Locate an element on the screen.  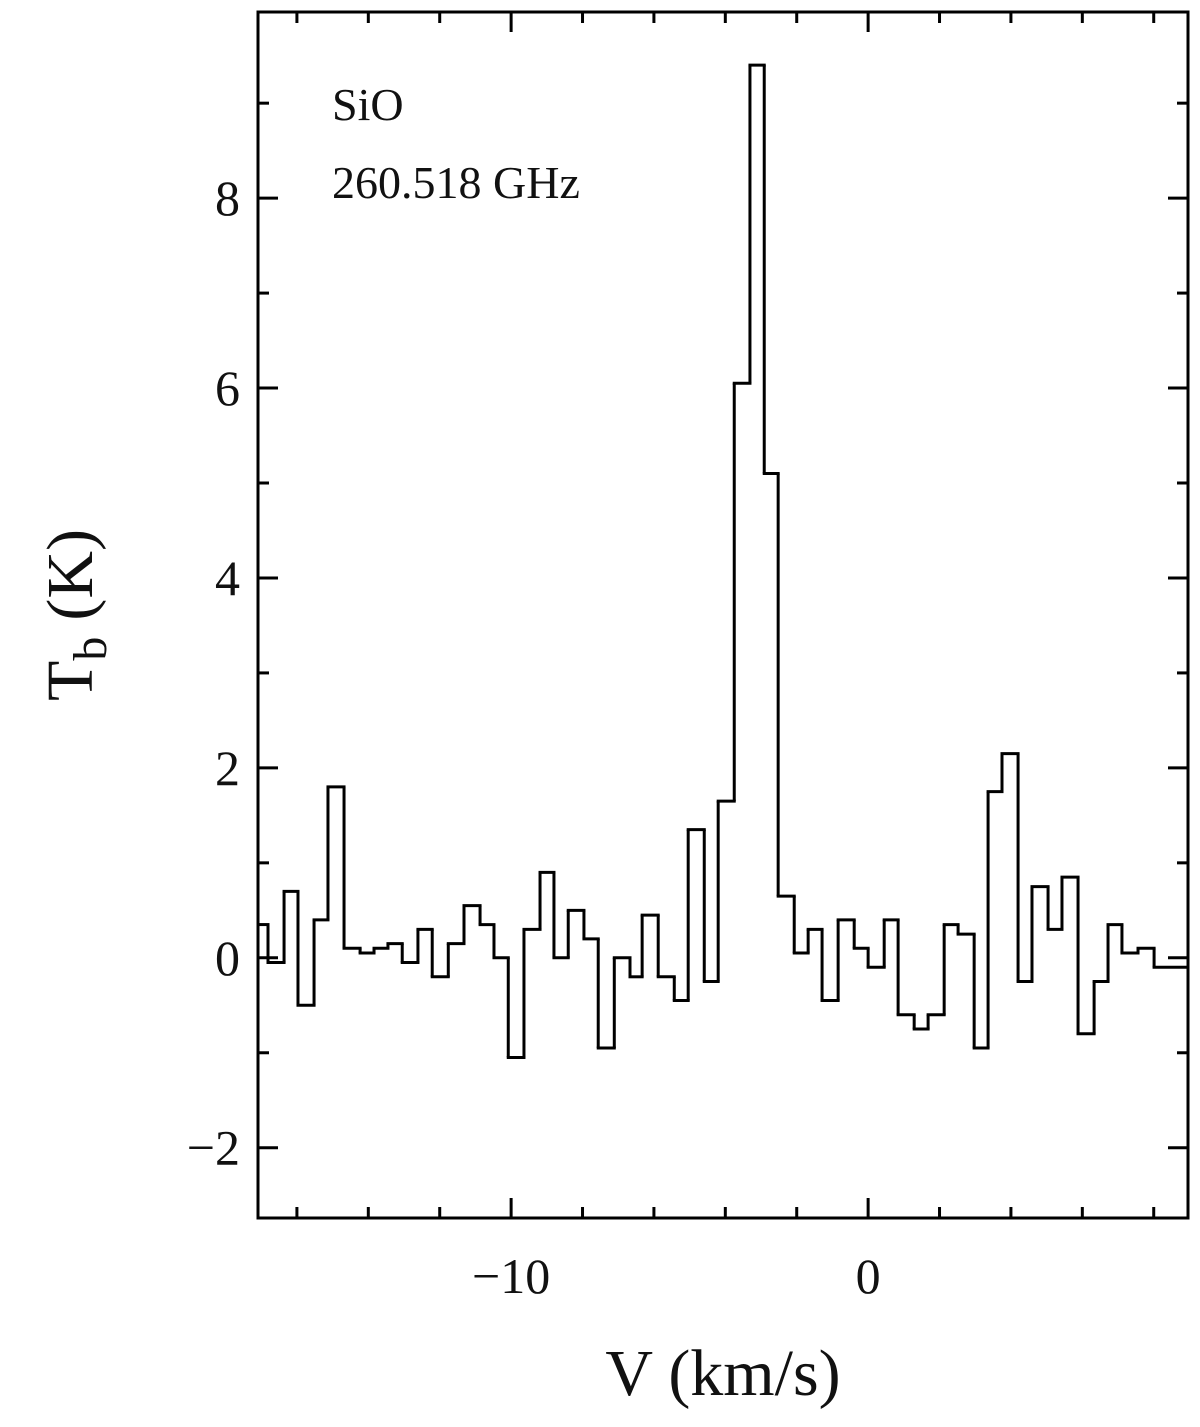
y-tick-label: 8 is located at coordinates (227, 198).